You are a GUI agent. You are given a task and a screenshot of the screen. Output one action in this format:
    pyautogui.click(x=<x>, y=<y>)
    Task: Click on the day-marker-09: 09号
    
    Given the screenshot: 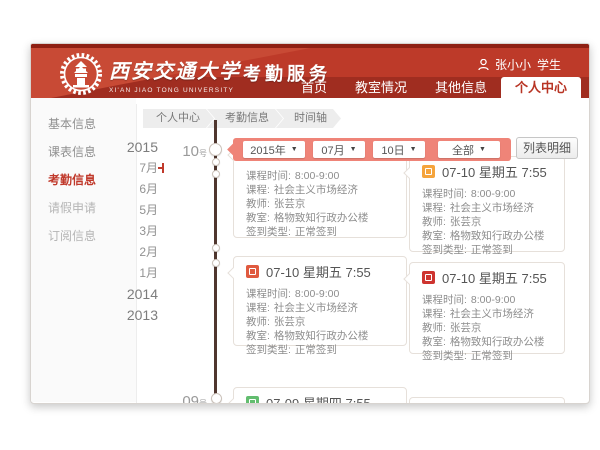 What is the action you would take?
    pyautogui.click(x=194, y=398)
    